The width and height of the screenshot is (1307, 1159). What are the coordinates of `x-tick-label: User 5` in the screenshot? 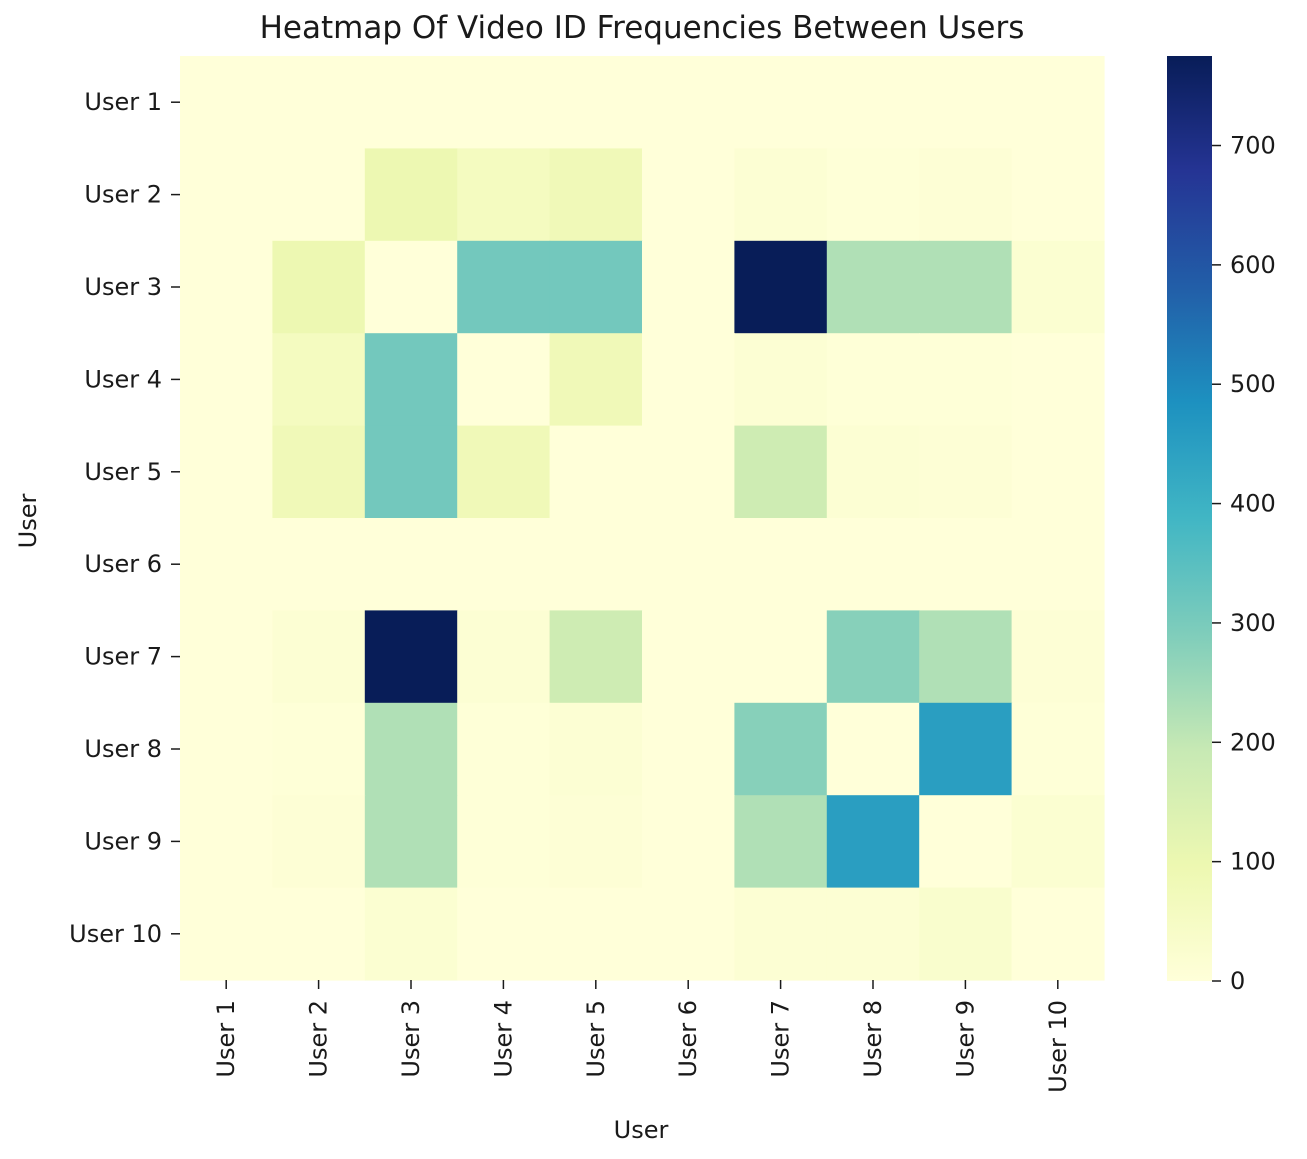 It's located at (596, 1039).